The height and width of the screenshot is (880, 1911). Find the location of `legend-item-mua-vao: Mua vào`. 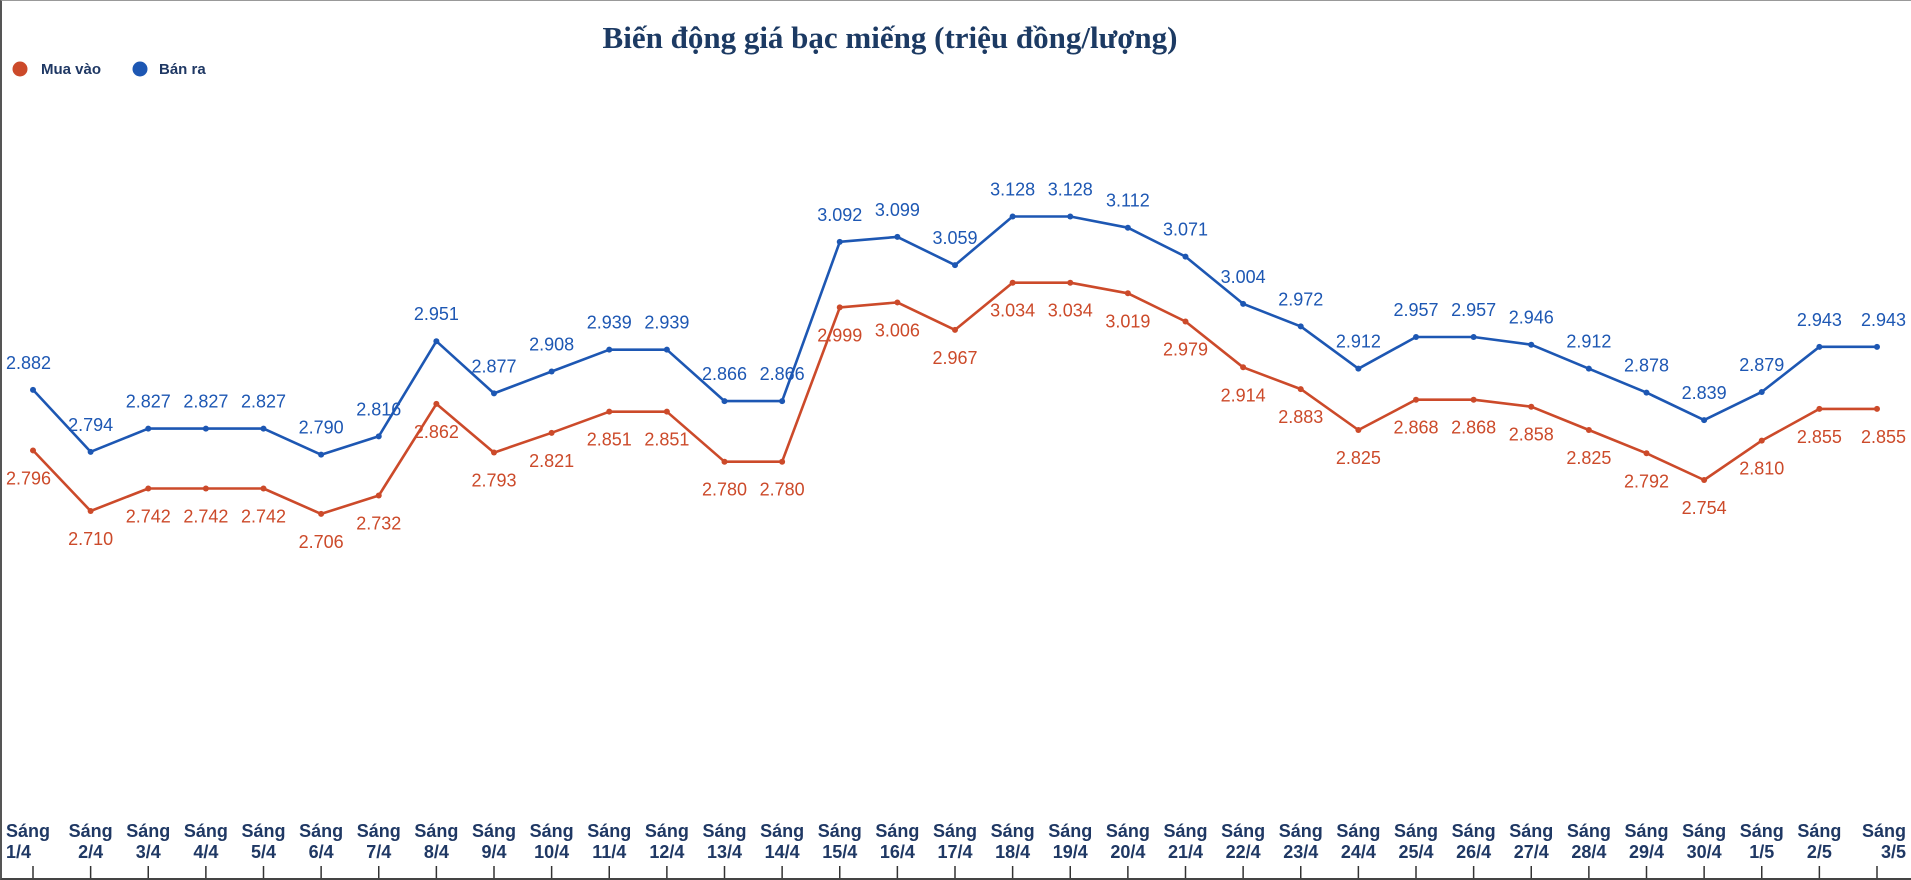

legend-item-mua-vao: Mua vào is located at coordinates (57, 69).